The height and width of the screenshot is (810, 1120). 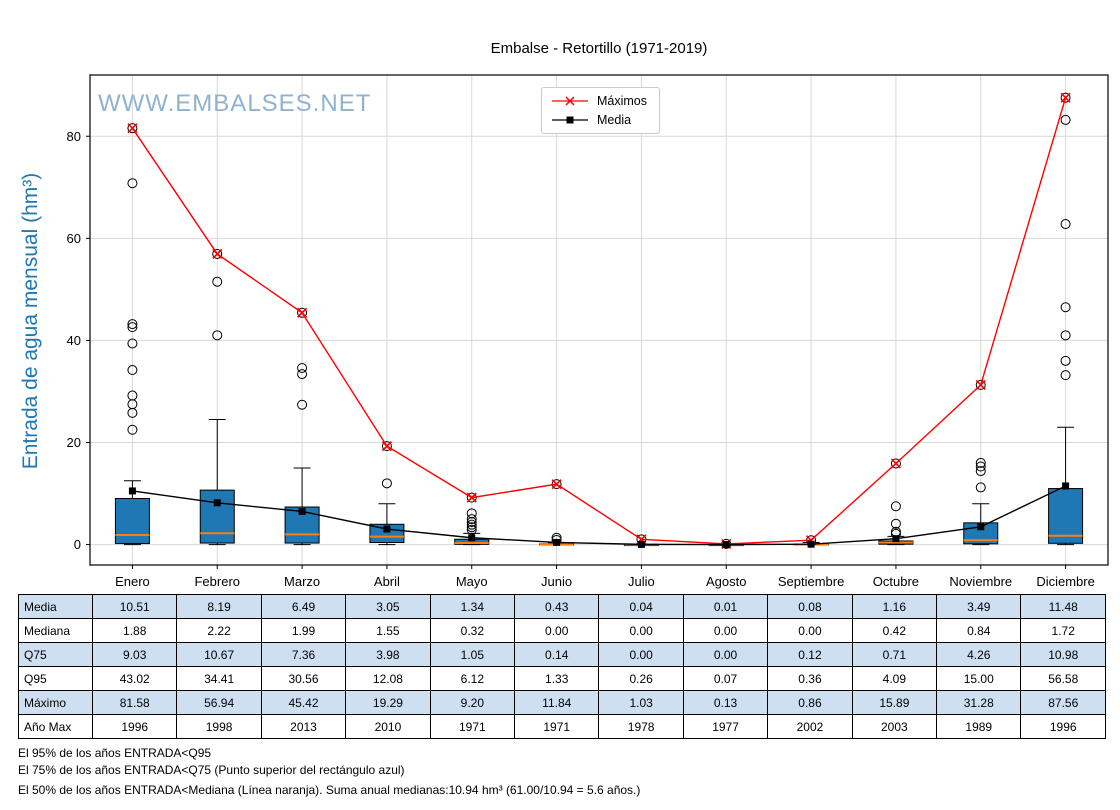 I want to click on y-tick-label: 0, so click(x=77, y=544).